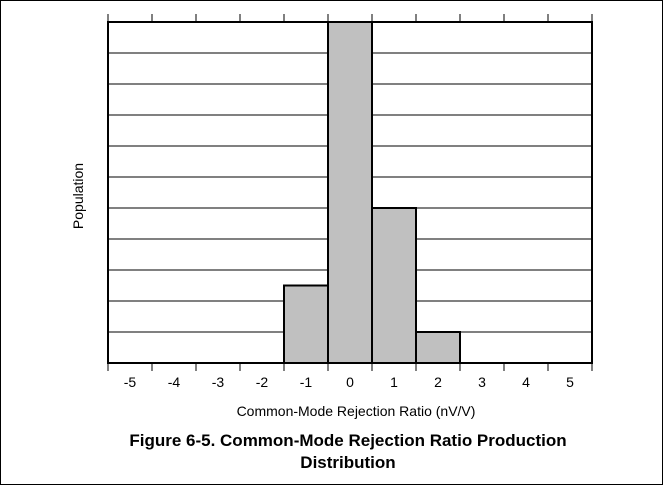 This screenshot has height=485, width=663. What do you see at coordinates (78, 196) in the screenshot?
I see `y-axis-label: Population` at bounding box center [78, 196].